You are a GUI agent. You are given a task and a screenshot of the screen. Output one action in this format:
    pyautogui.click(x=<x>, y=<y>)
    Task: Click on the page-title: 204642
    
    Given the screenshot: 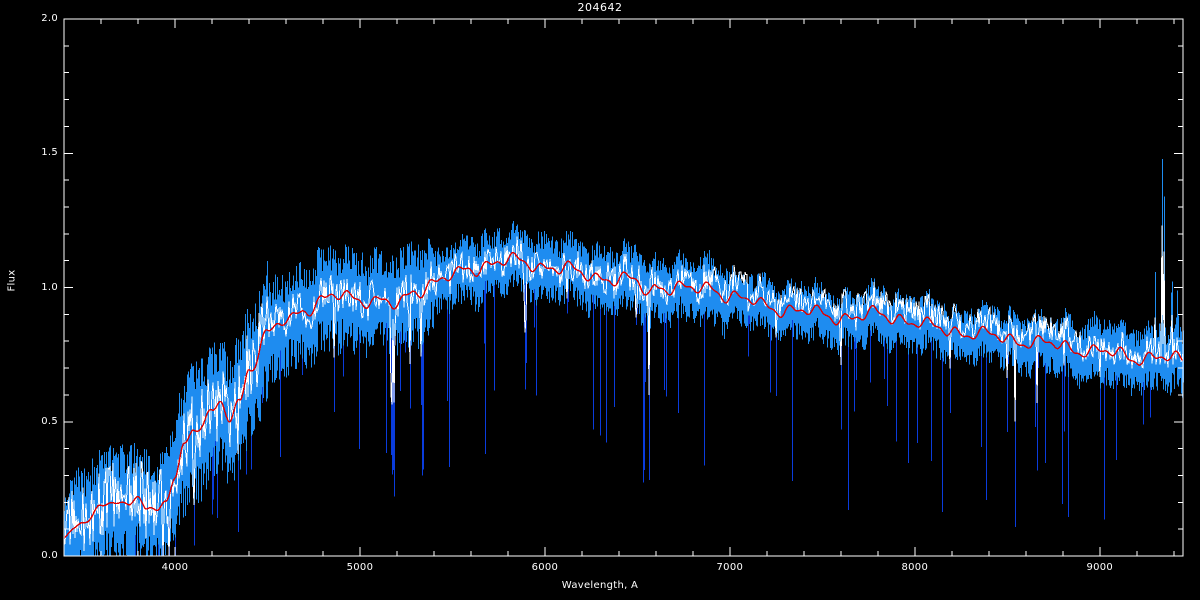 What is the action you would take?
    pyautogui.click(x=600, y=7)
    